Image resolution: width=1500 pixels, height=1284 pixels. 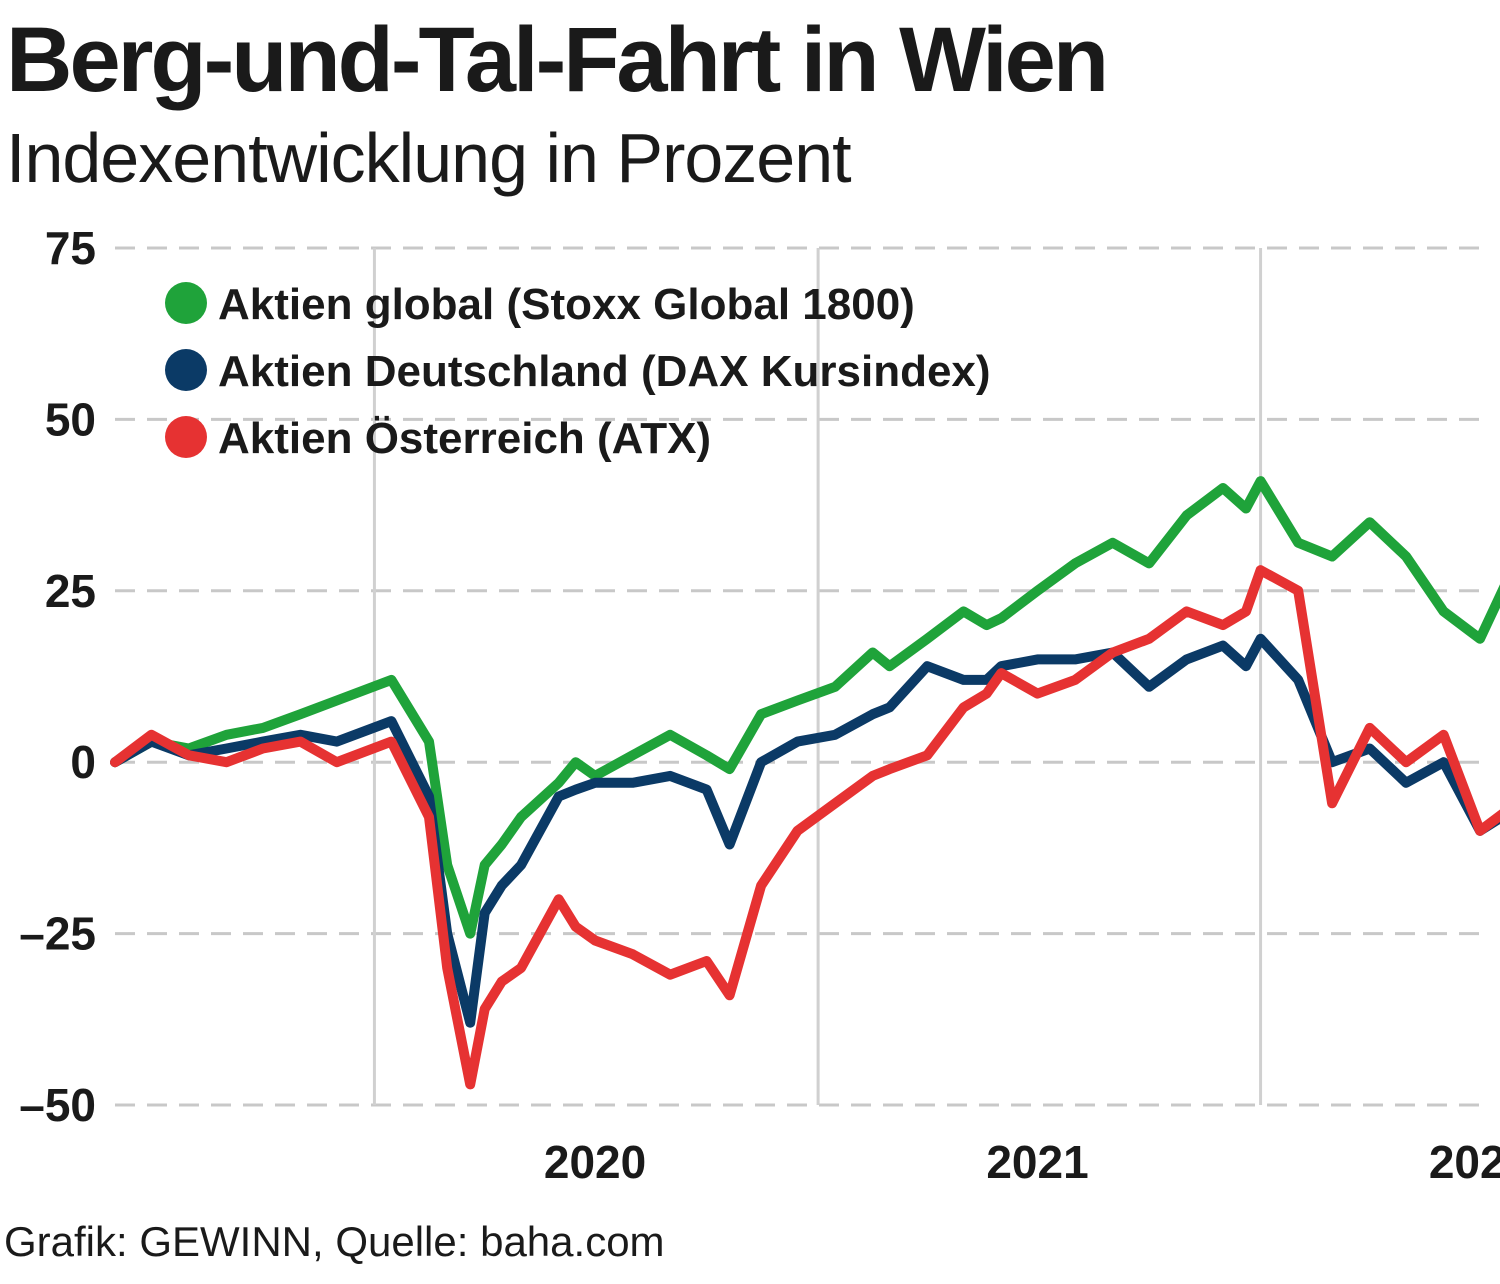 I want to click on page-subtitle: Indexentwicklung in Prozent, so click(x=429, y=158).